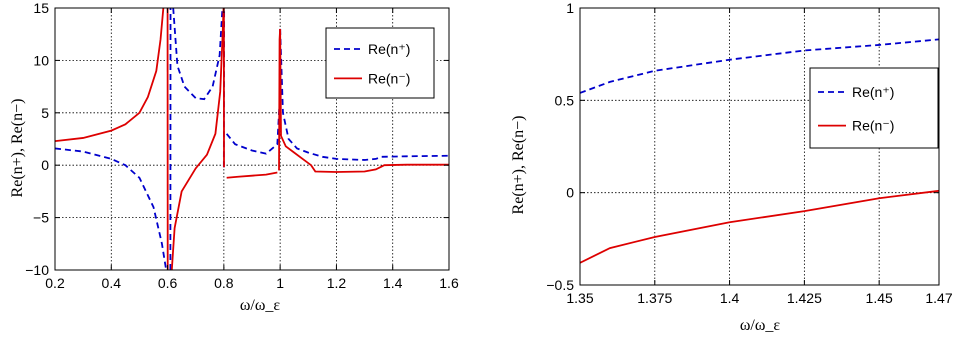  I want to click on y-tick-label: 5, so click(45, 113).